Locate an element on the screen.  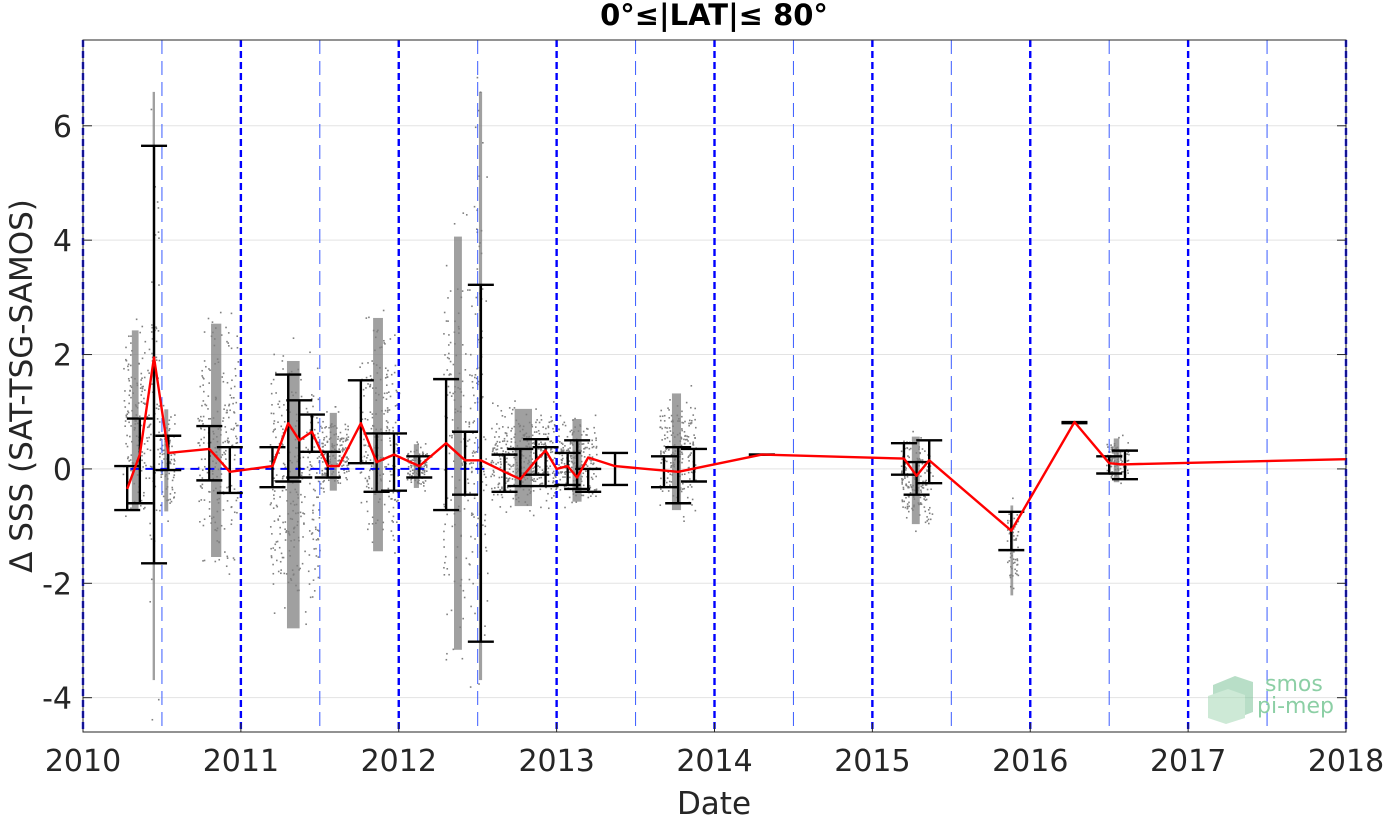
y-tick-label-1: -2 is located at coordinates (57, 584).